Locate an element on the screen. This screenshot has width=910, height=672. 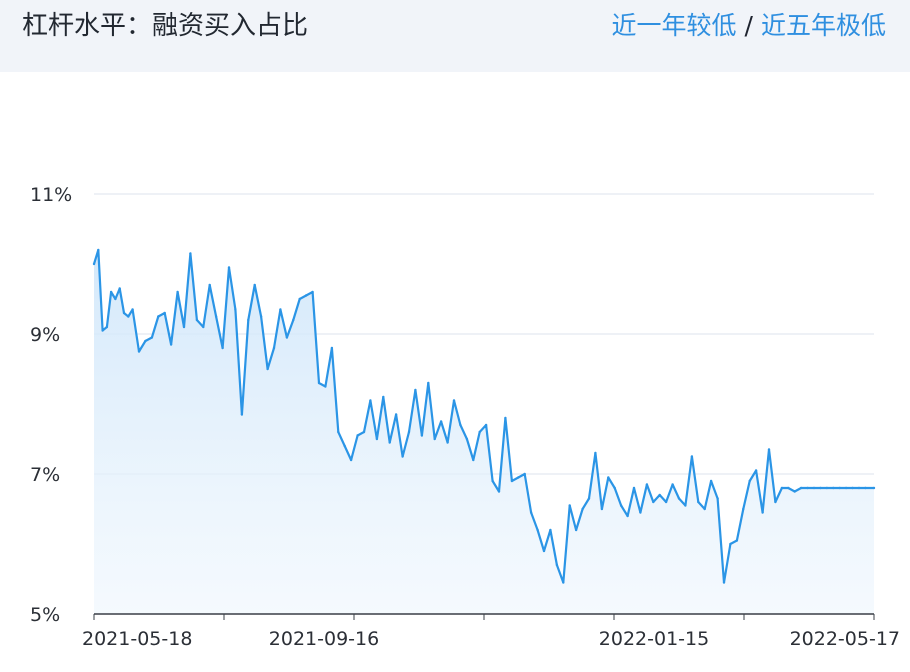
y-tick-label: 5% is located at coordinates (45, 615).